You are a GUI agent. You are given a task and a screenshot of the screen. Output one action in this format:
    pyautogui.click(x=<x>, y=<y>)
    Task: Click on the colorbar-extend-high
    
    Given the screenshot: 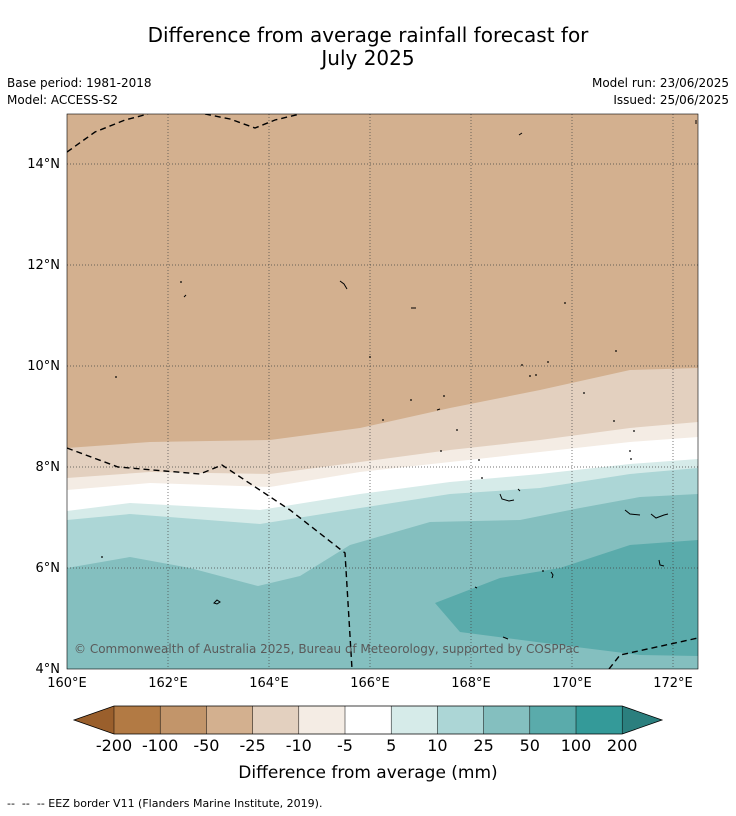 What is the action you would take?
    pyautogui.click(x=642, y=720)
    